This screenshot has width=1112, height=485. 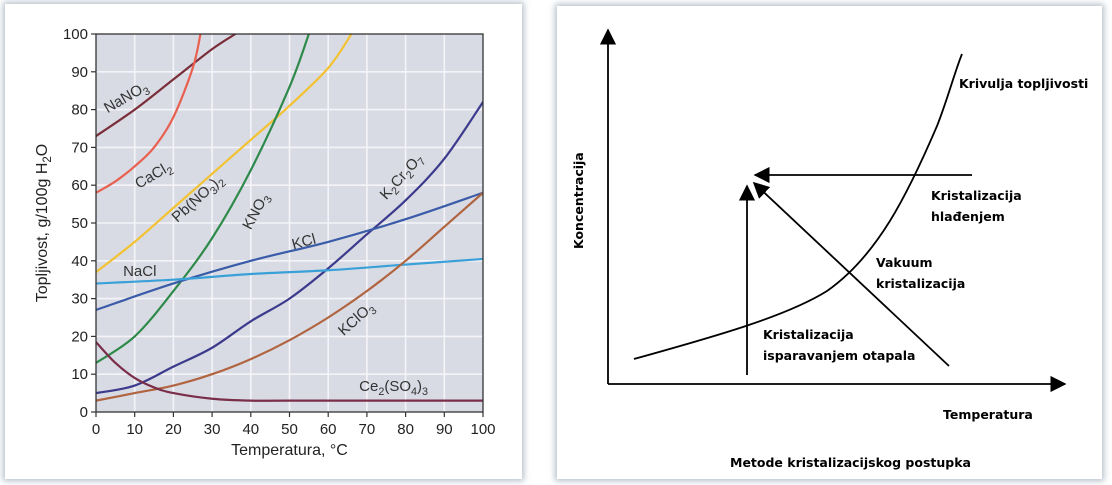 What do you see at coordinates (976, 195) in the screenshot?
I see `label-cooling-line1: Kristalizacija` at bounding box center [976, 195].